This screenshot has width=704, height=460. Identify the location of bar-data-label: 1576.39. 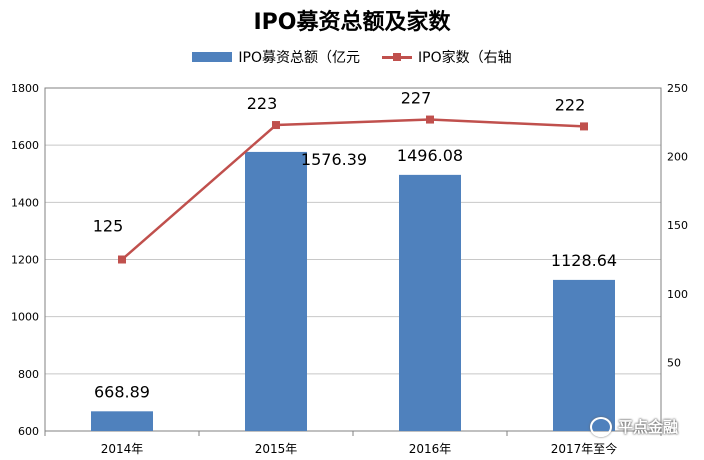
(334, 159).